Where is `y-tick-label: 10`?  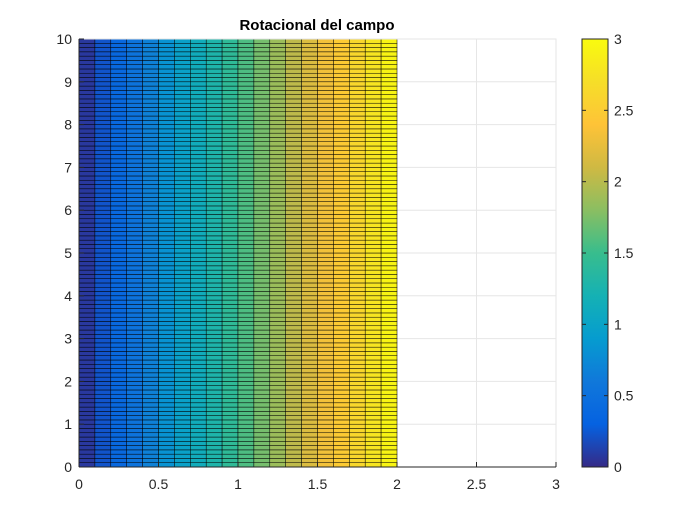 y-tick-label: 10 is located at coordinates (64, 39).